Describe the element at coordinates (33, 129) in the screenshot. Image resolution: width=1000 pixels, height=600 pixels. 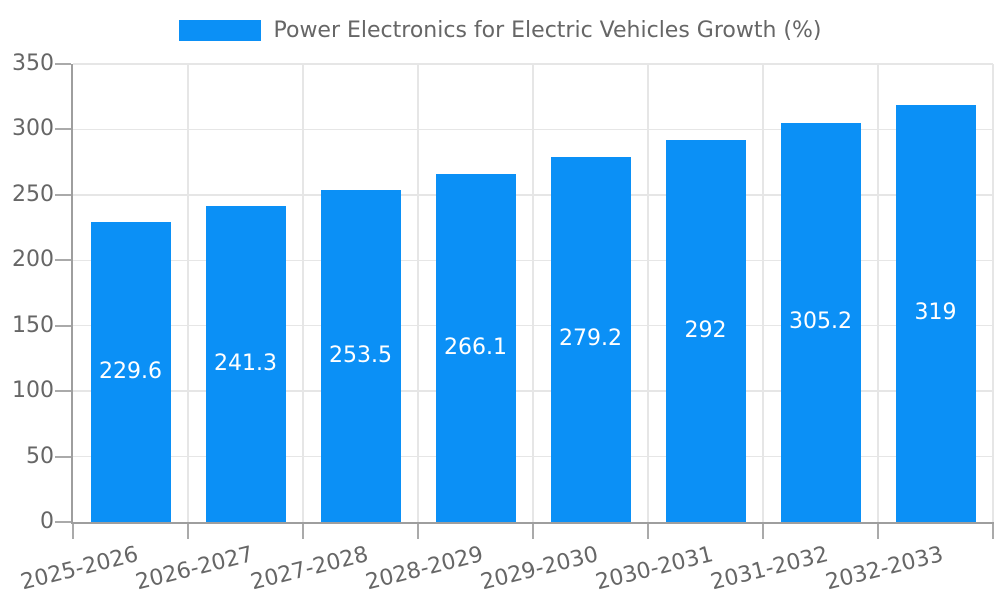
I see `y-axis-tick-label: 300` at that location.